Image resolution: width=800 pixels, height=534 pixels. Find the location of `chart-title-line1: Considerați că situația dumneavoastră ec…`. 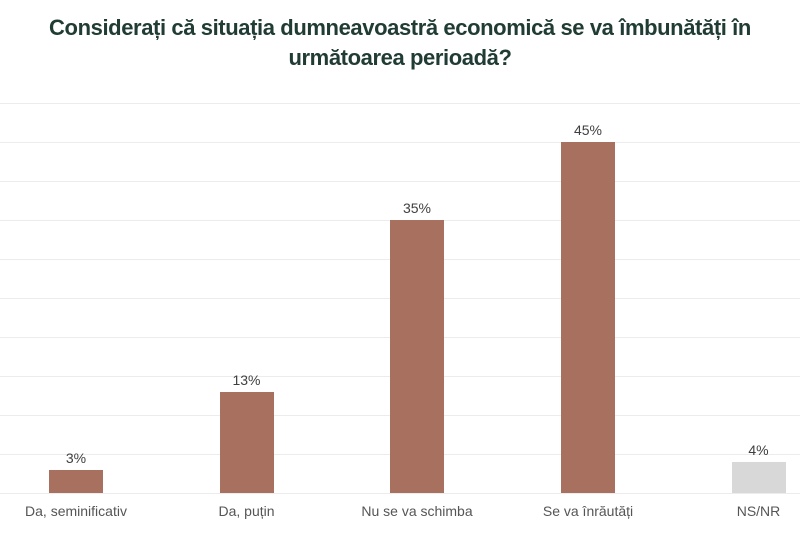

chart-title-line1: Considerați că situația dumneavoastră ec… is located at coordinates (400, 27).